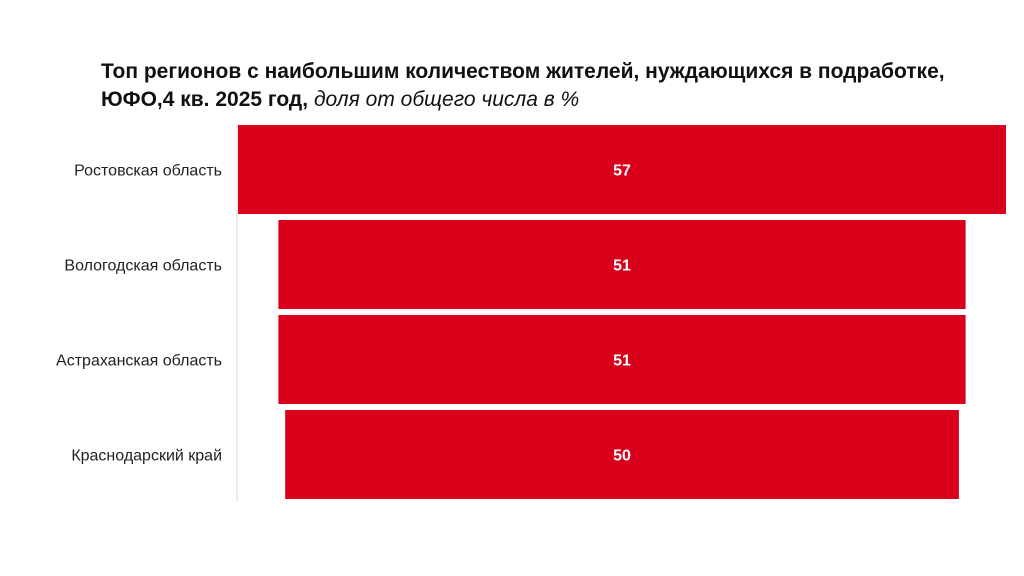 Image resolution: width=1024 pixels, height=576 pixels. Describe the element at coordinates (143, 266) in the screenshot. I see `category-label-2: Вологодская область` at that location.